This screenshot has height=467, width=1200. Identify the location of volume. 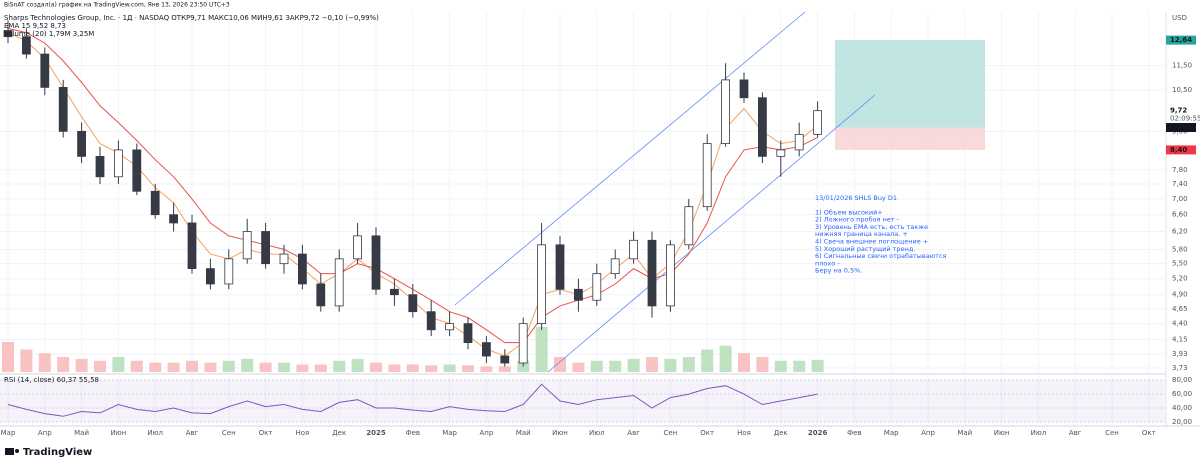
(413, 349).